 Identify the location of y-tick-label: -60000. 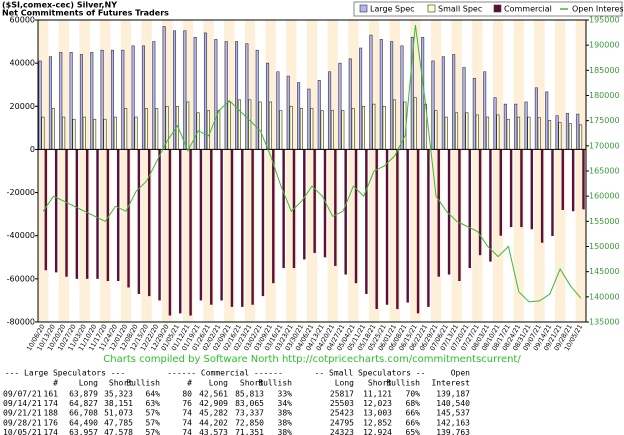
(21, 278).